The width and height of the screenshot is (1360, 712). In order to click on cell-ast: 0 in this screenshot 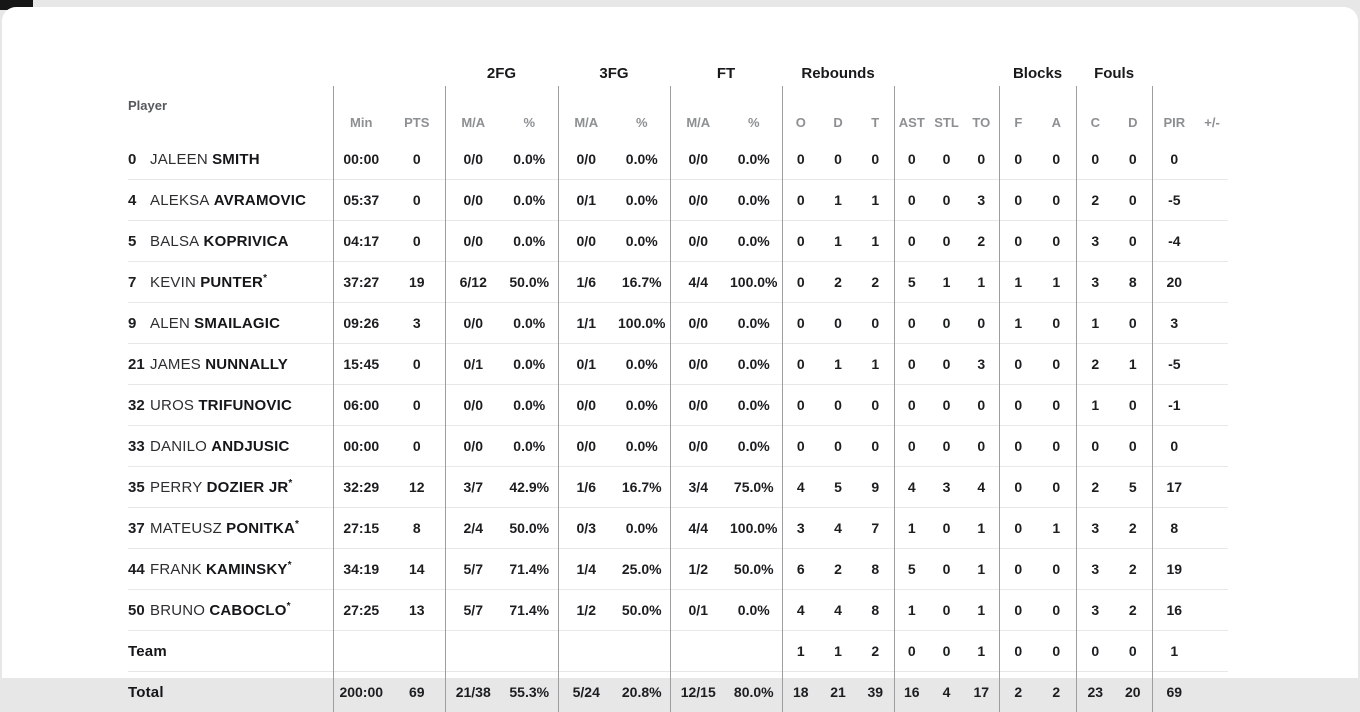, I will do `click(911, 200)`.